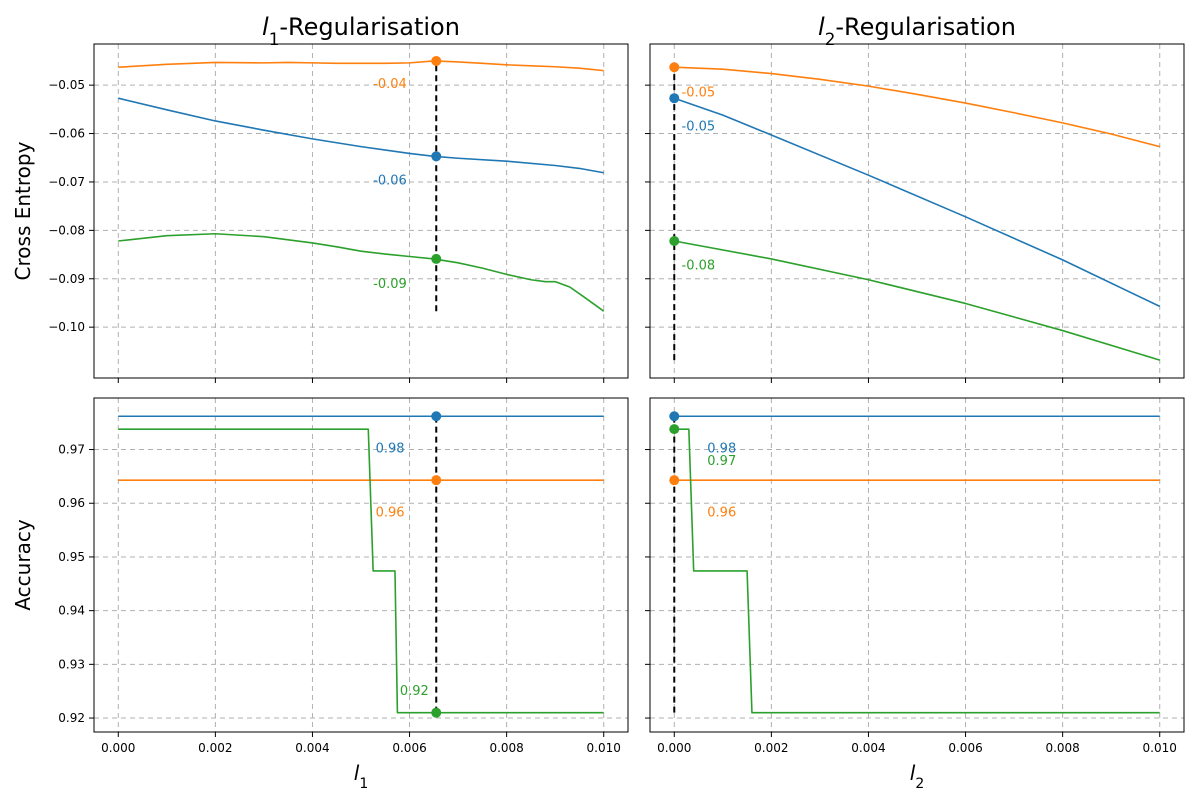 The width and height of the screenshot is (1200, 800). Describe the element at coordinates (66, 279) in the screenshot. I see `y-tick-label: −0.09` at that location.